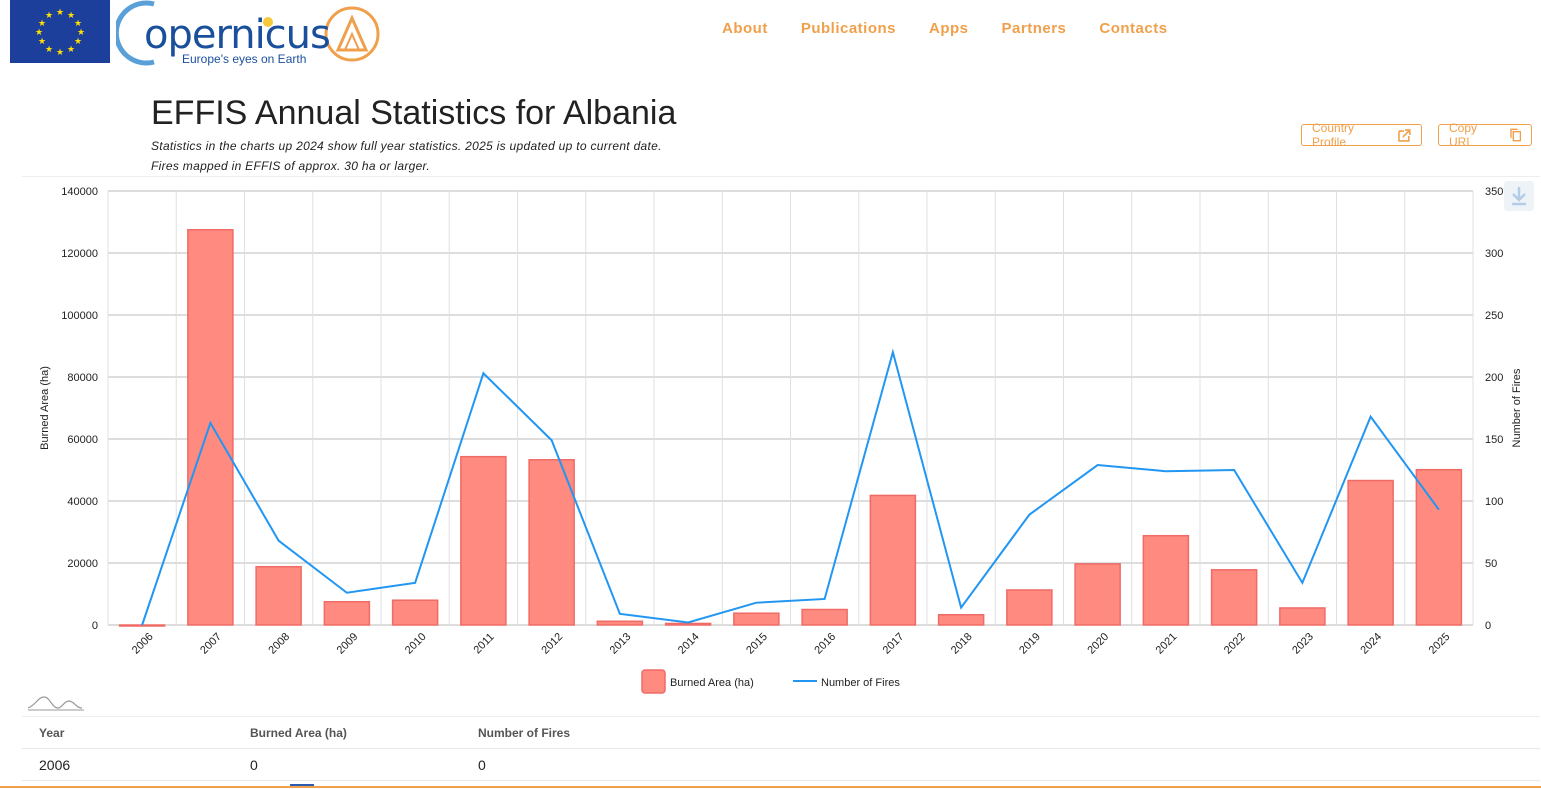  I want to click on x-tick-label: 2021, so click(1167, 644).